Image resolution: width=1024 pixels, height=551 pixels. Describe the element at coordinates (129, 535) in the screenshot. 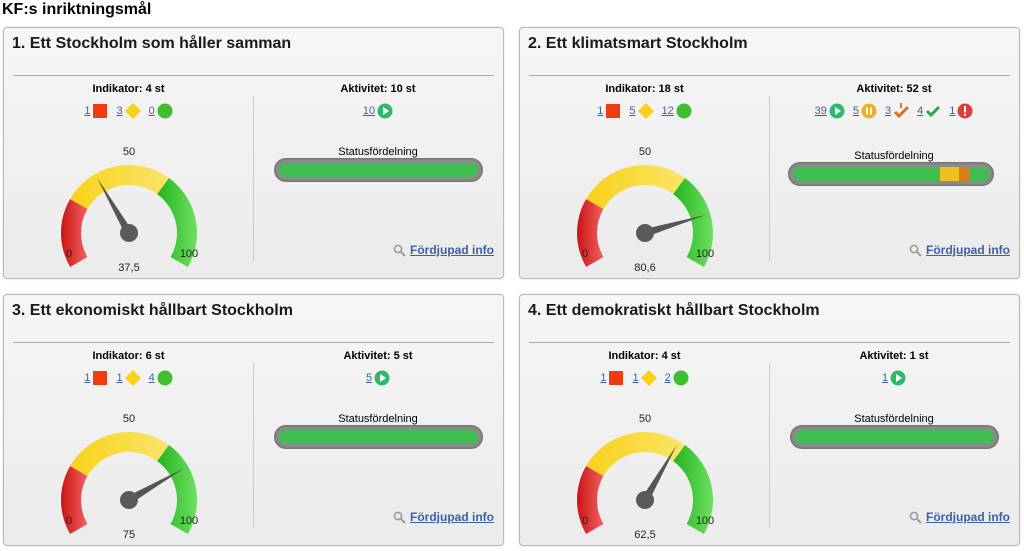

I see `gauge-value-label: 75` at that location.